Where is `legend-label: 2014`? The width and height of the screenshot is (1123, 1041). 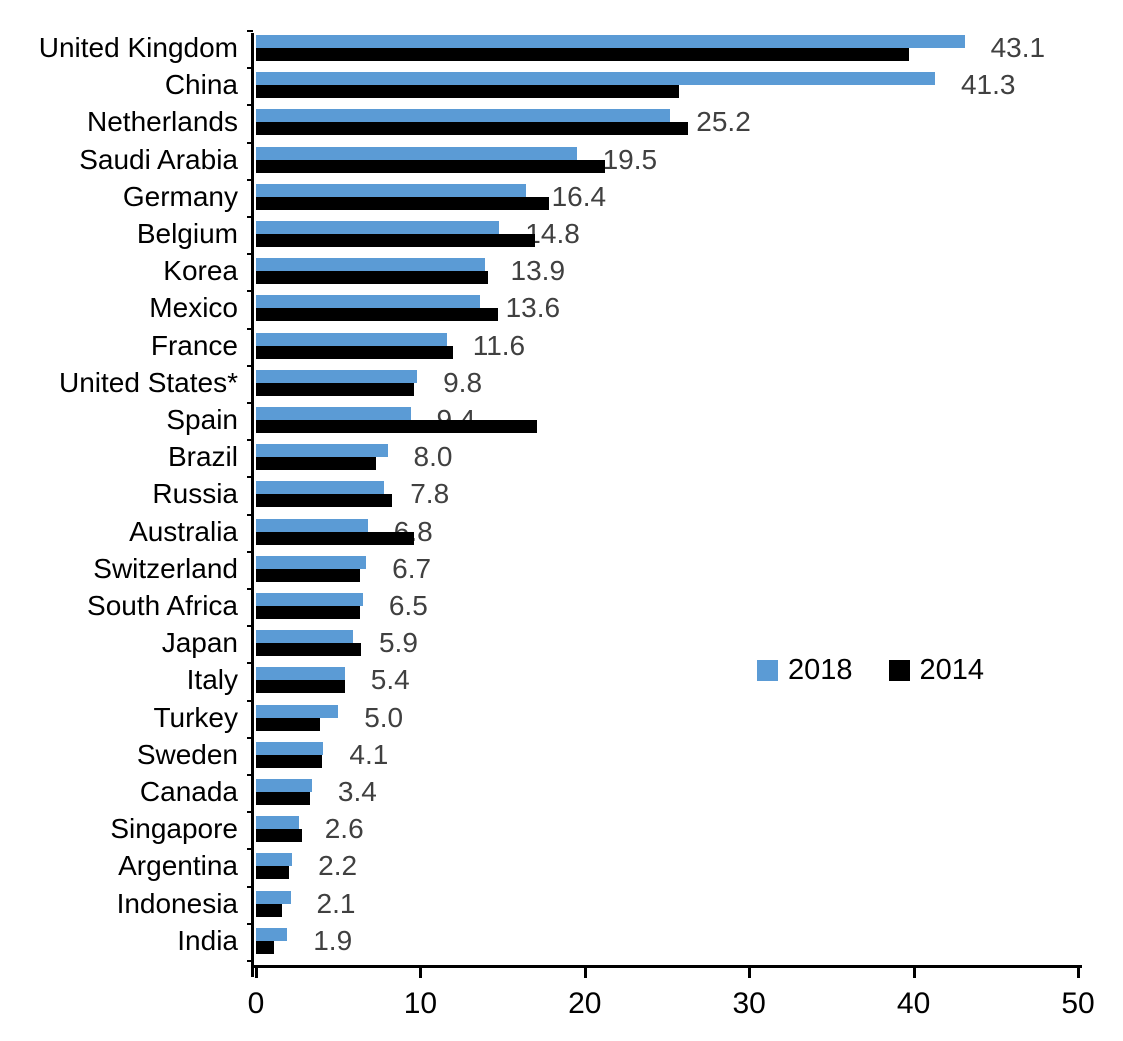
legend-label: 2014 is located at coordinates (952, 670).